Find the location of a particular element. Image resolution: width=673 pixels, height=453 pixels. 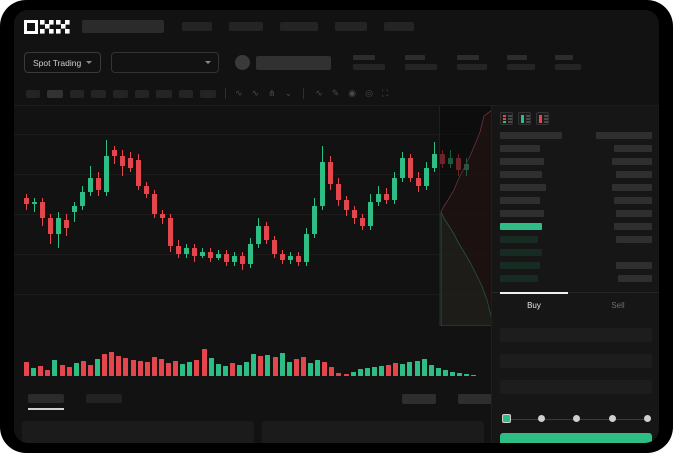

trading-mode-selector: Spot Trading is located at coordinates (63, 62).